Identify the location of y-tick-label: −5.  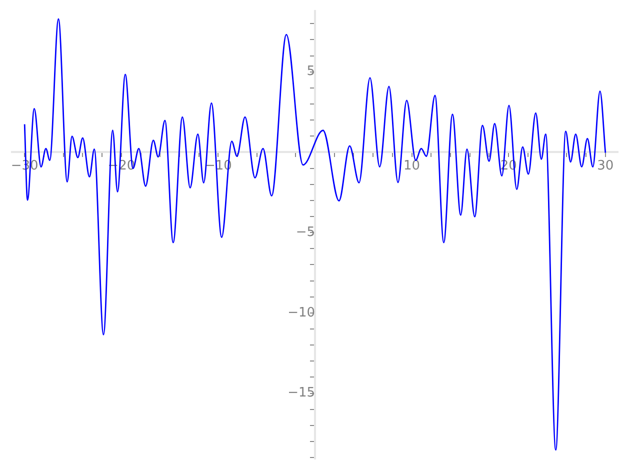
(305, 232).